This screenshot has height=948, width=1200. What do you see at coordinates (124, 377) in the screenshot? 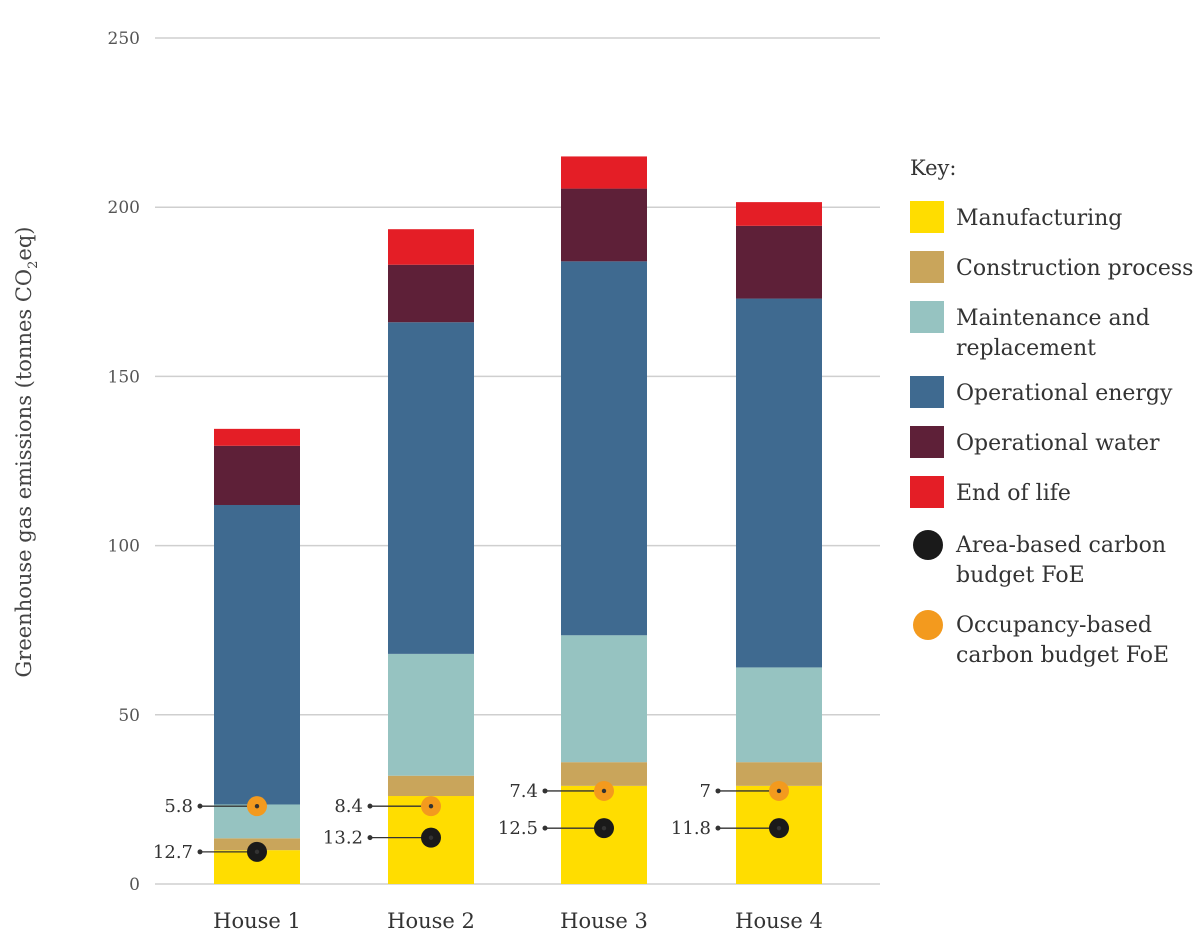
I see `y-tick-label-150: 150` at bounding box center [124, 377].